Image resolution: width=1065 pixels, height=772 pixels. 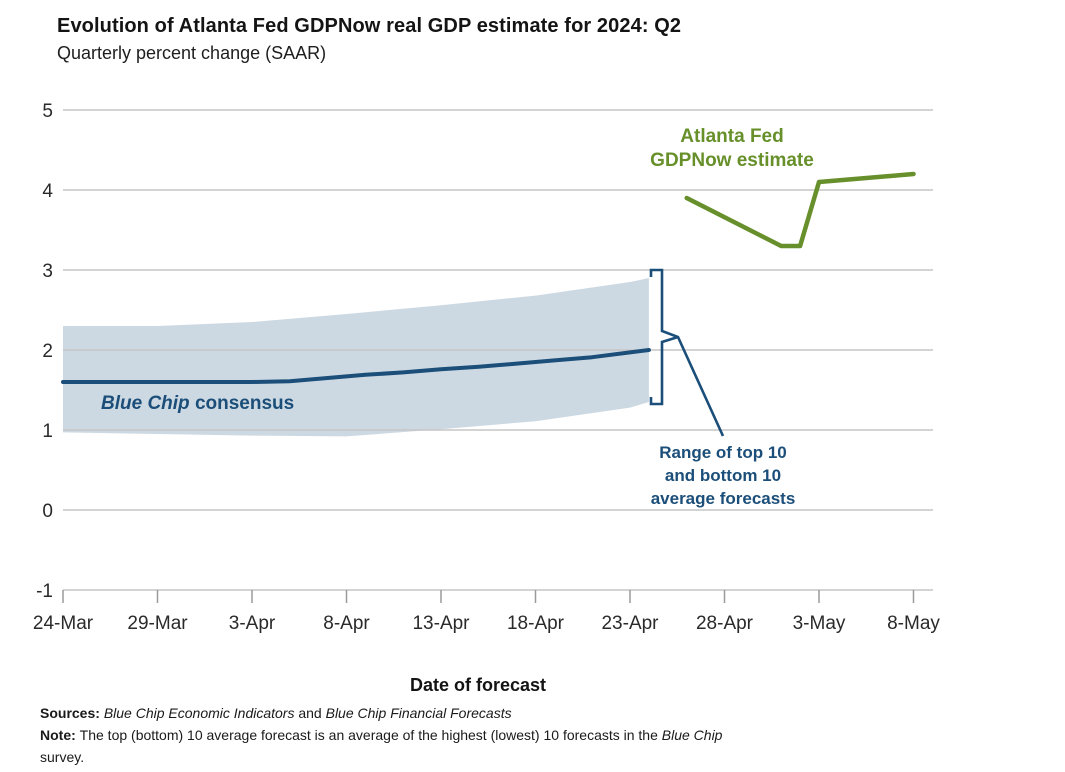 What do you see at coordinates (356, 366) in the screenshot?
I see `blue-chip-consensus-line` at bounding box center [356, 366].